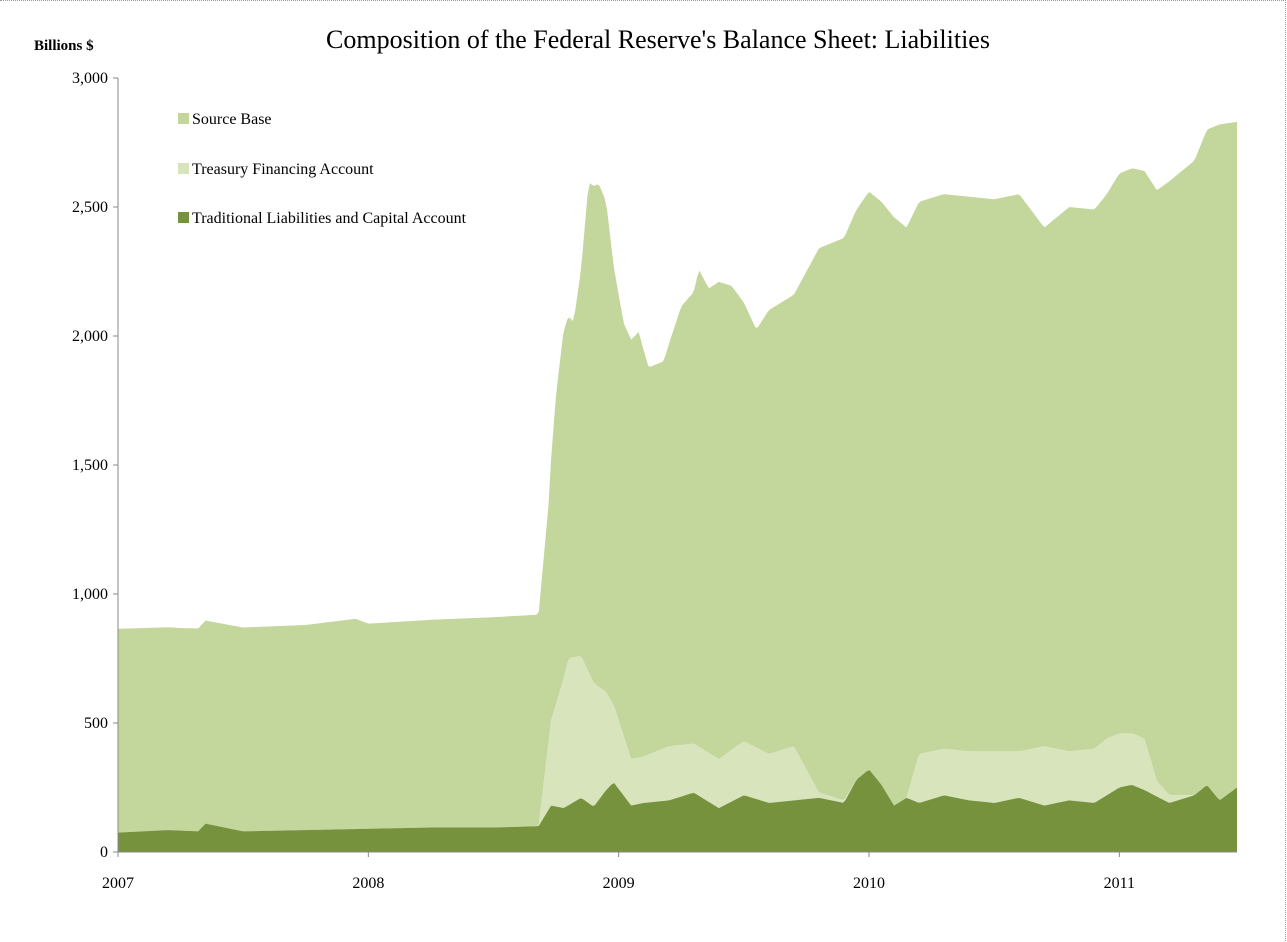  I want to click on legend-swatch-traditional-liabilities, so click(183, 217).